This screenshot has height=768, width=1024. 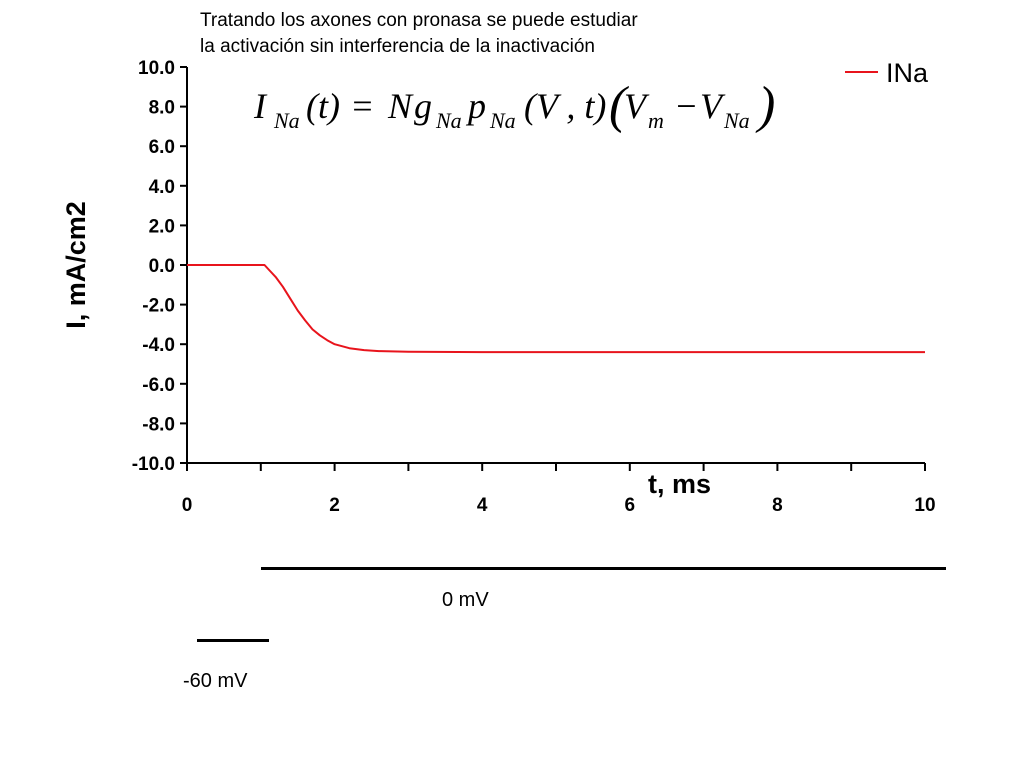 I want to click on protocol-high-line, so click(x=603, y=568).